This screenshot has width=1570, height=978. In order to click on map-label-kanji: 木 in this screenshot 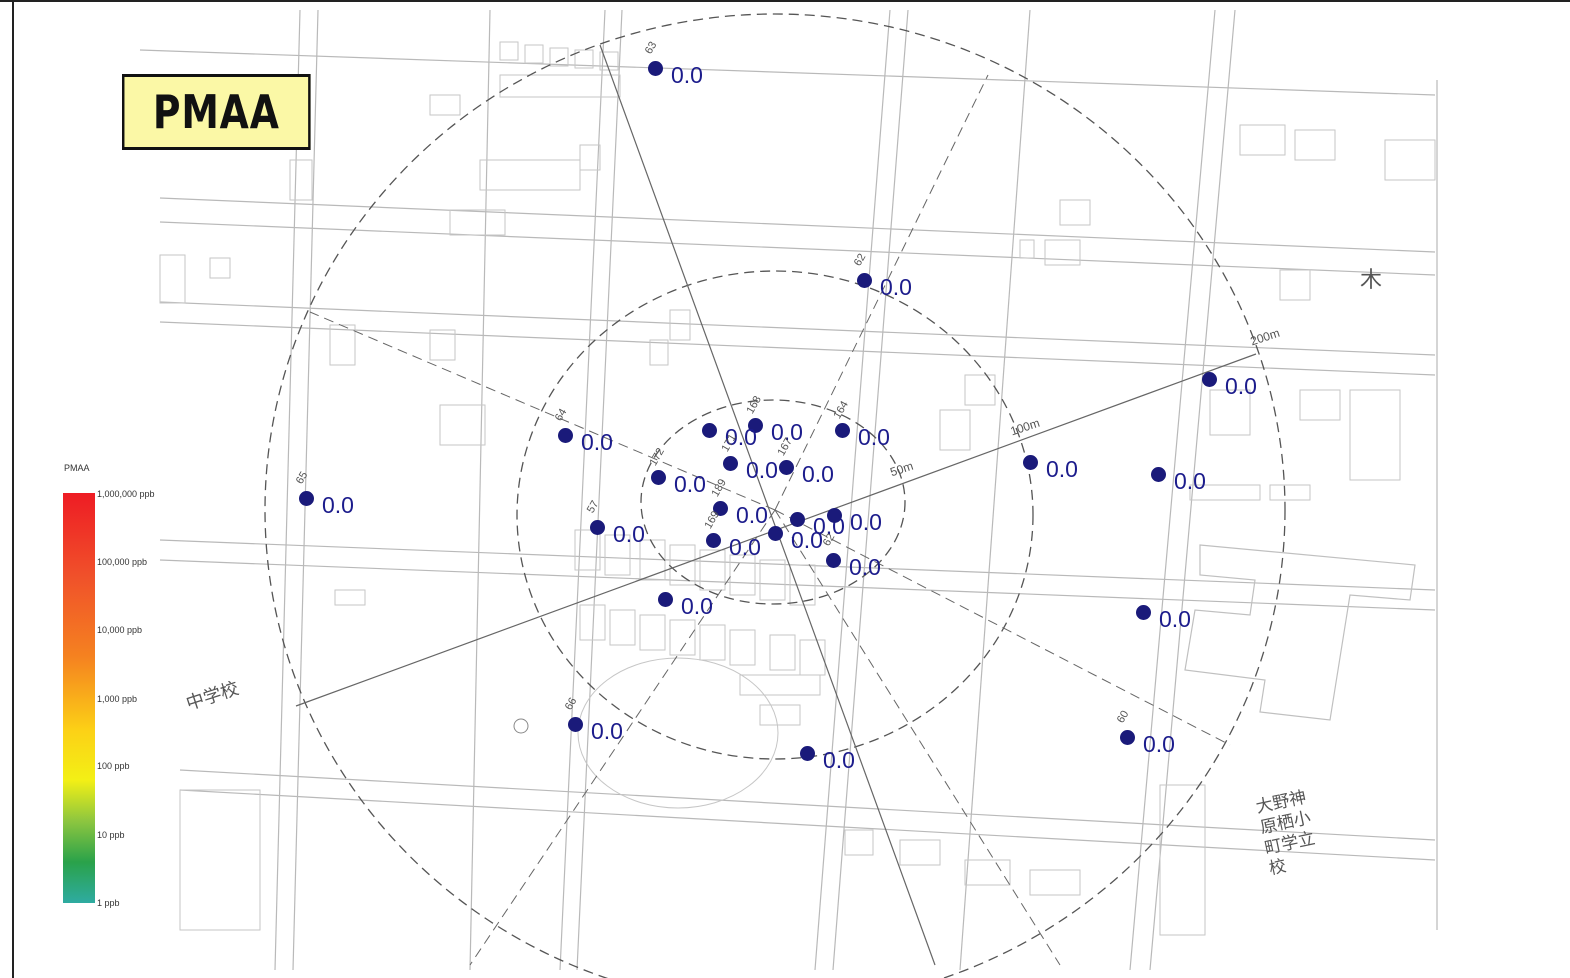, I will do `click(1371, 279)`.